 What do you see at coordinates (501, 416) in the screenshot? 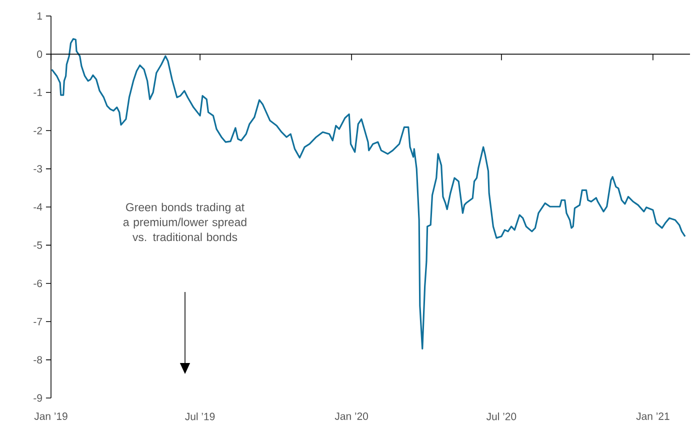
I see `x-tick-label: Jul ’20` at bounding box center [501, 416].